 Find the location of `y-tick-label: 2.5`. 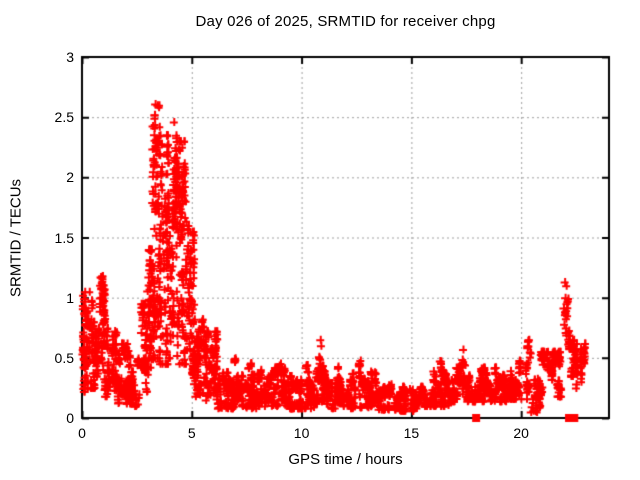

y-tick-label: 2.5 is located at coordinates (64, 117).